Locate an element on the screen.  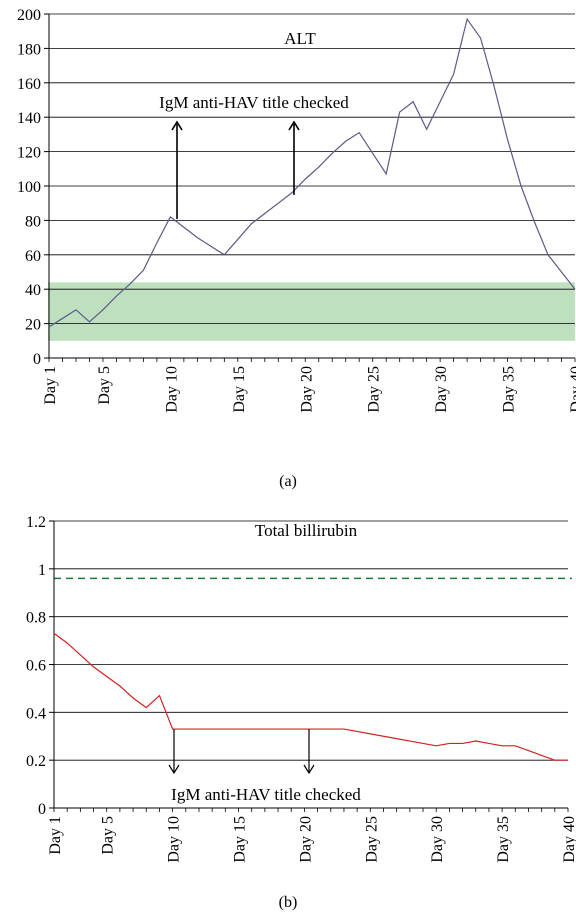
bili-x-tick-label: Day 20 is located at coordinates (305, 839).